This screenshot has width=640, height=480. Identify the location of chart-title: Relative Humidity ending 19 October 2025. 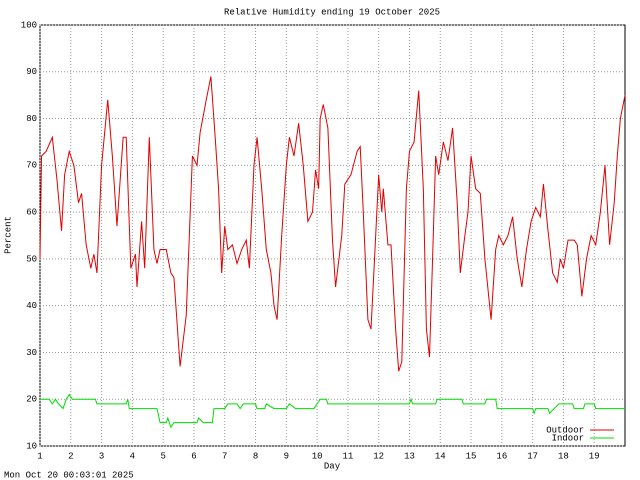
(332, 12).